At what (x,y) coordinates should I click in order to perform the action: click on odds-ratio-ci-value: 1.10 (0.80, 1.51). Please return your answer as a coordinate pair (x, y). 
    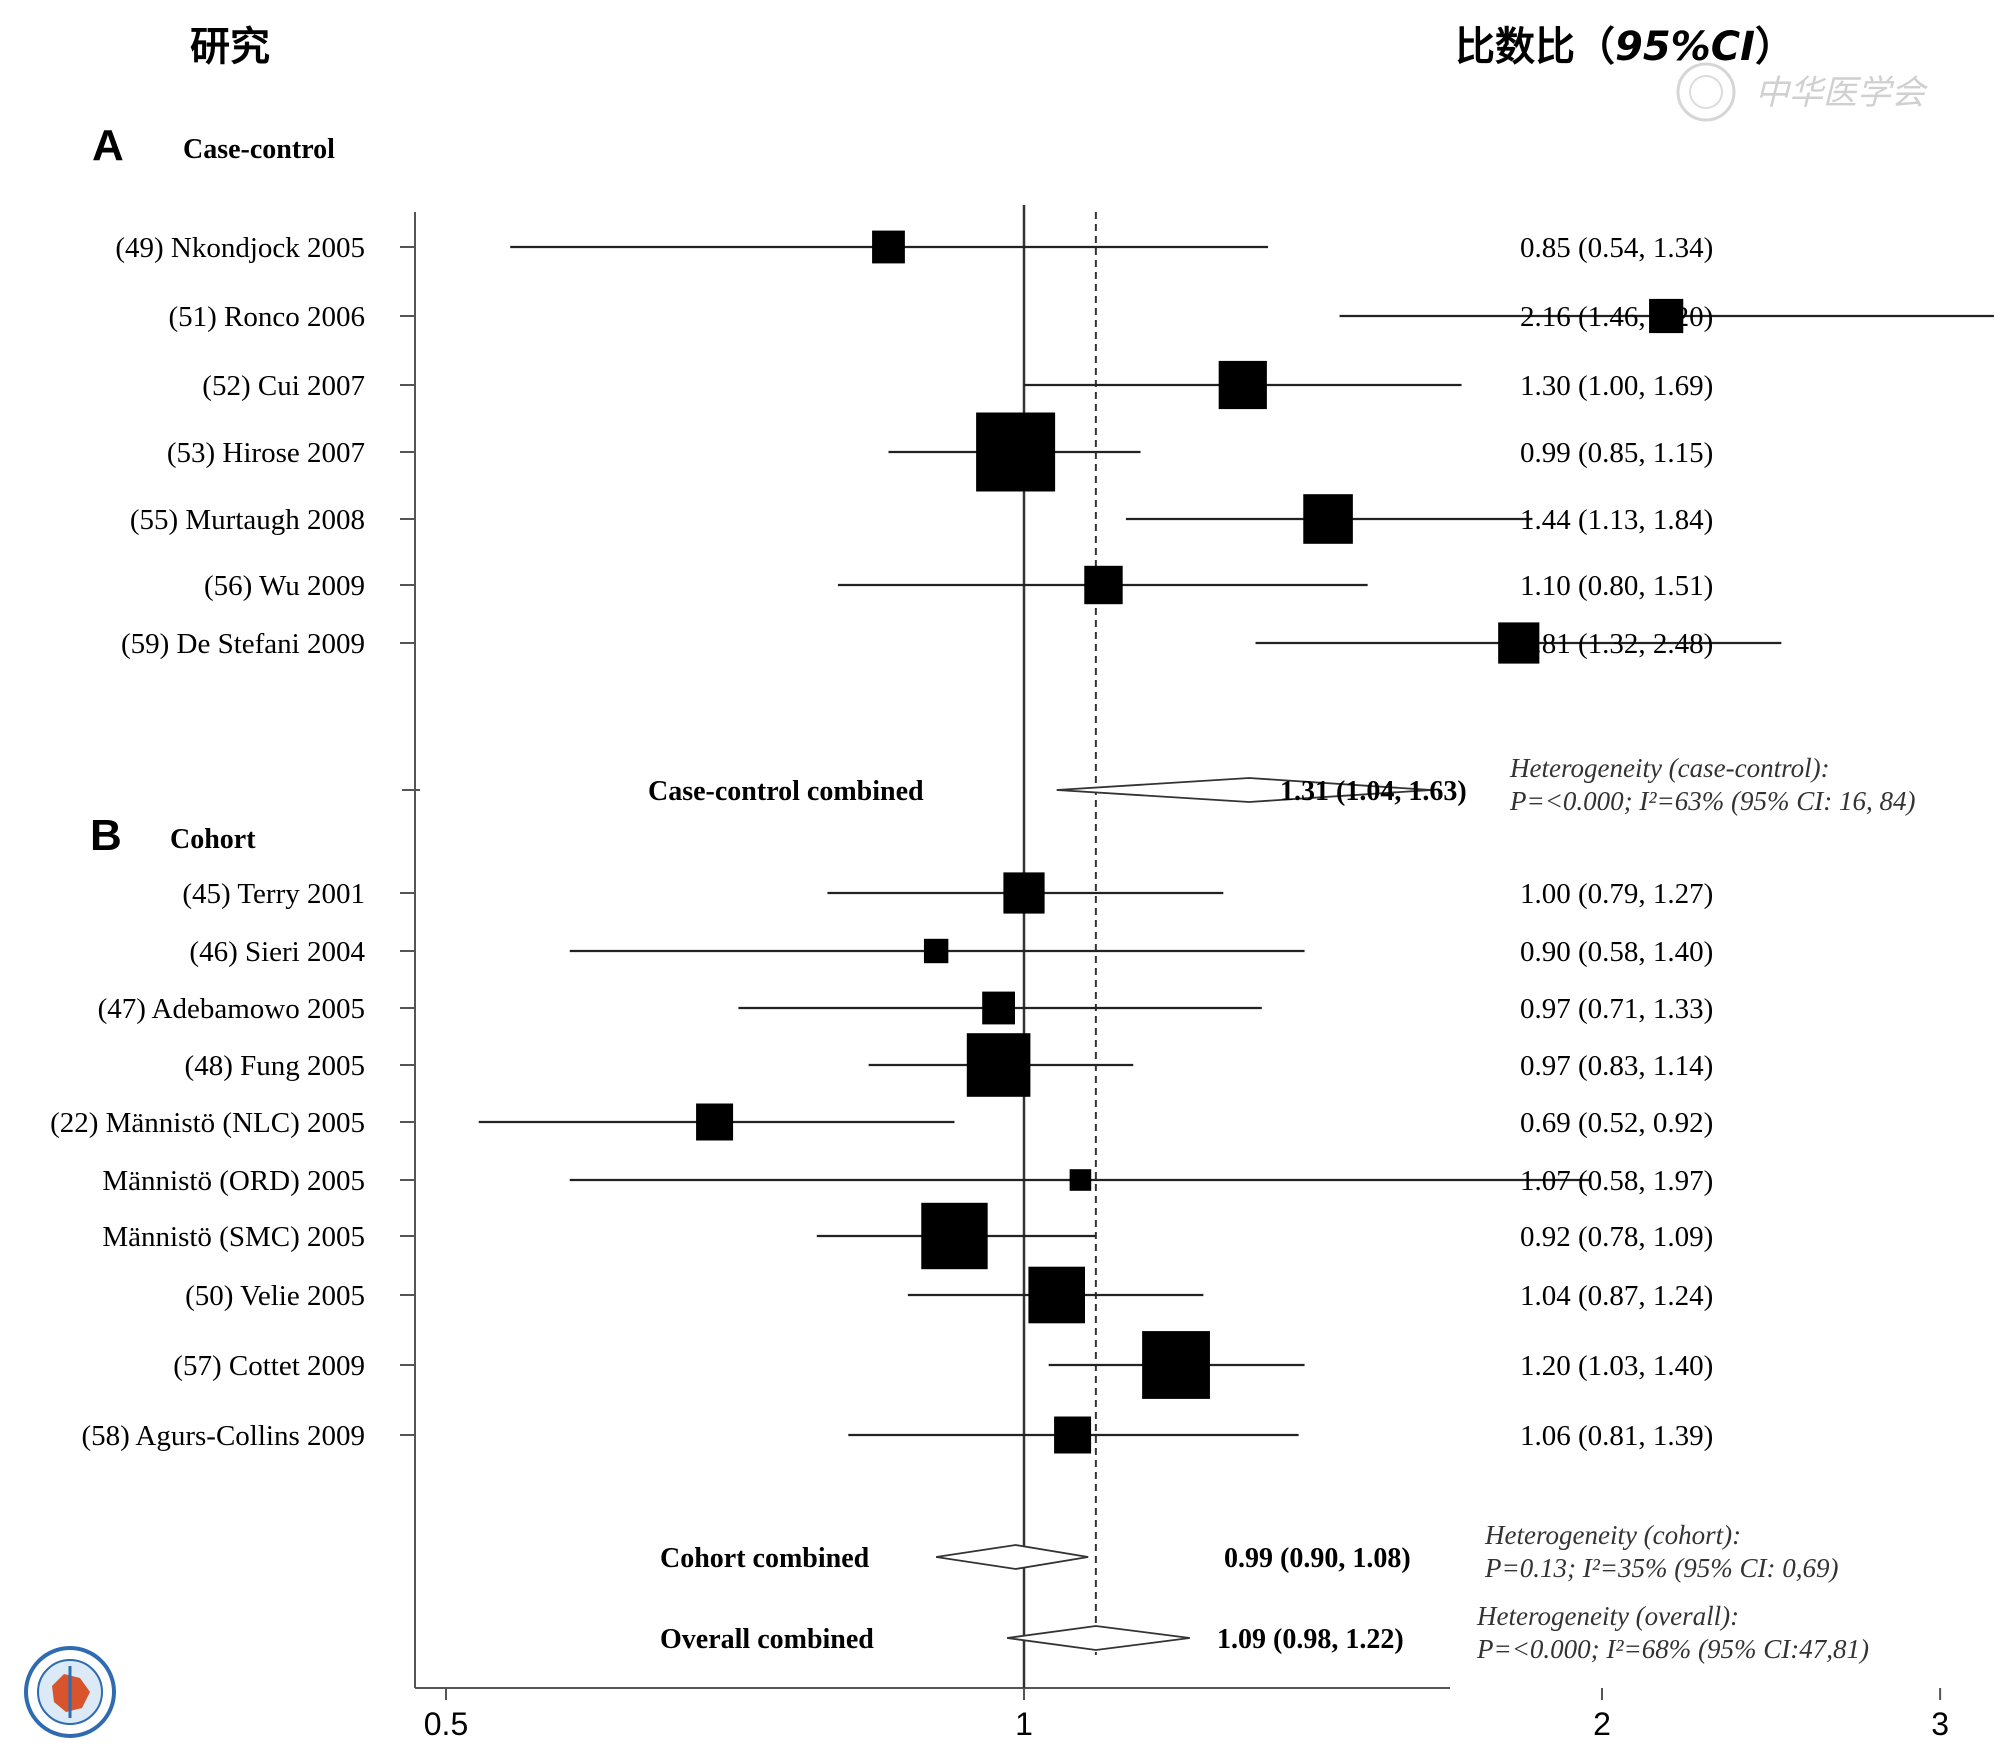
    Looking at the image, I should click on (1616, 586).